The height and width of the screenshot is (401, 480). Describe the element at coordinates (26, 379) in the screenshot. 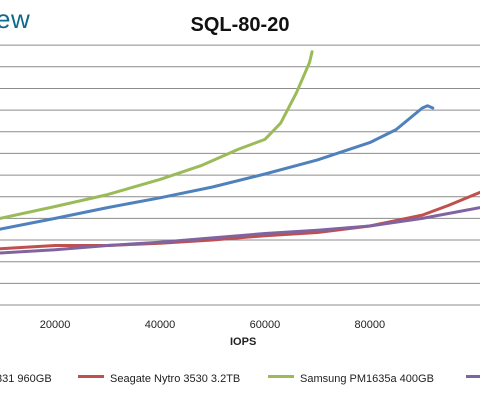

I see `legend-label-1: 331 960GB` at that location.